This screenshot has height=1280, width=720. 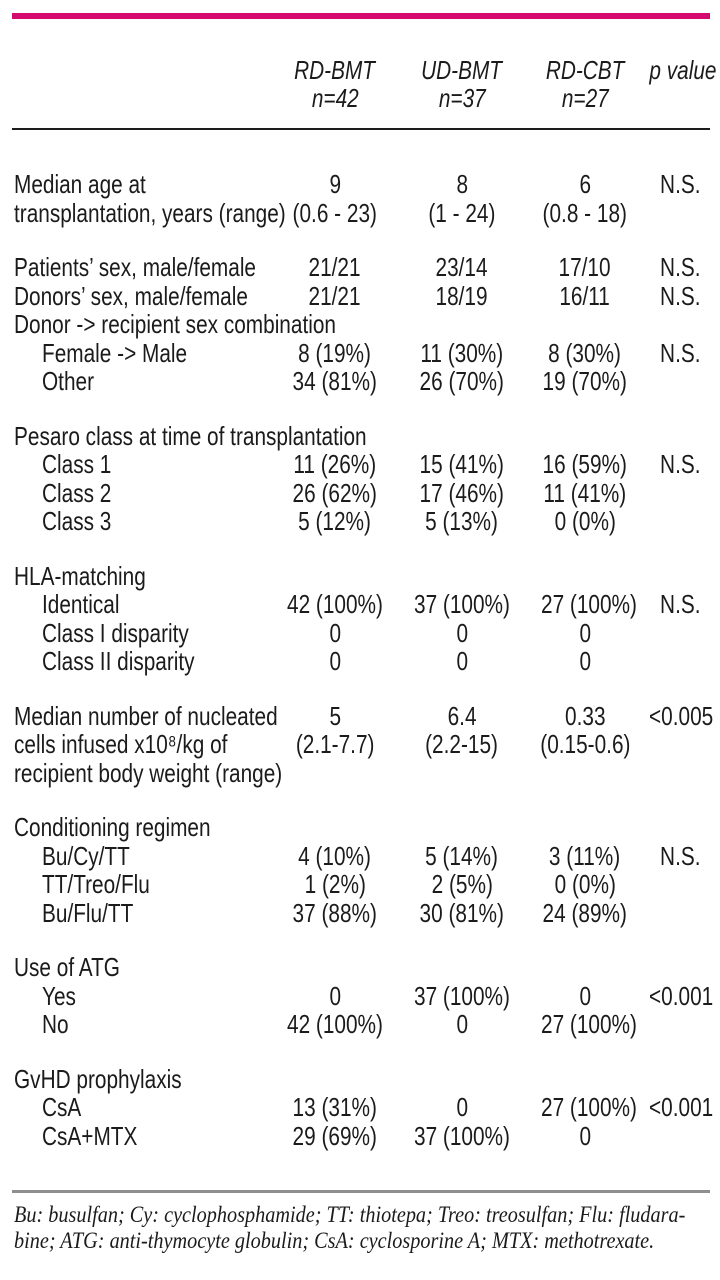 I want to click on row-label-text: recipient body weight (range), so click(x=148, y=772).